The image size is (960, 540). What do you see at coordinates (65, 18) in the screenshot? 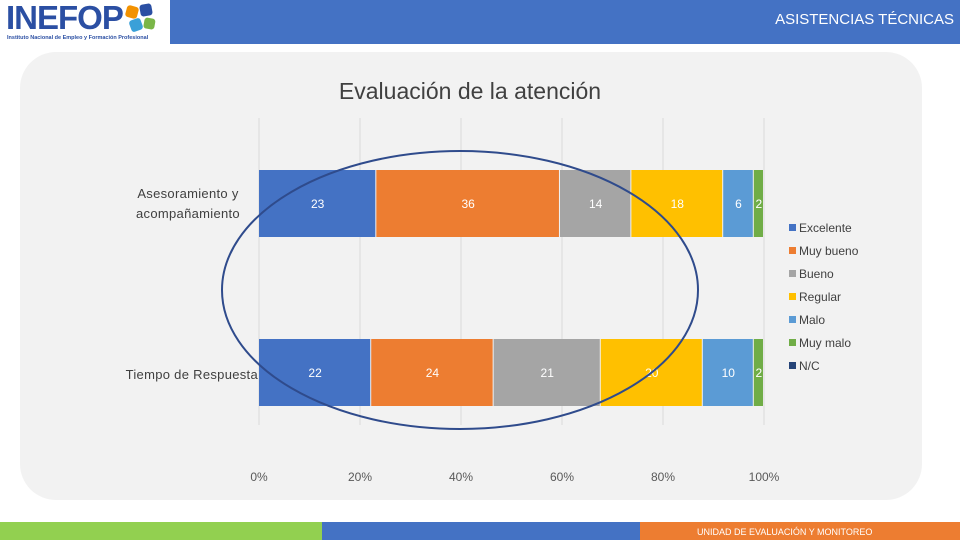
I see `logo-text: INEFOP` at bounding box center [65, 18].